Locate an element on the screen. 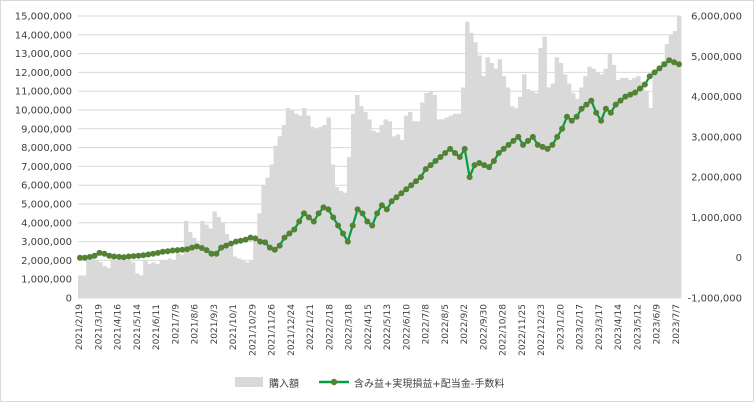 This screenshot has height=403, width=754. x-axis-tick-label: 2021/2/19 is located at coordinates (80, 327).